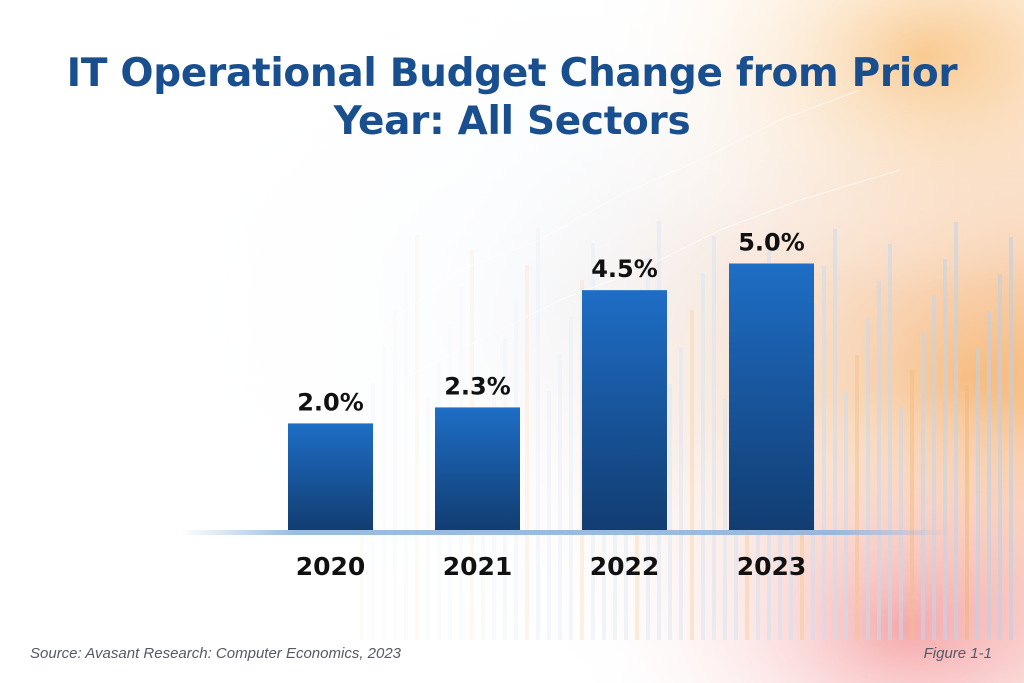 This screenshot has width=1024, height=683. What do you see at coordinates (477, 468) in the screenshot?
I see `bar-2021` at bounding box center [477, 468].